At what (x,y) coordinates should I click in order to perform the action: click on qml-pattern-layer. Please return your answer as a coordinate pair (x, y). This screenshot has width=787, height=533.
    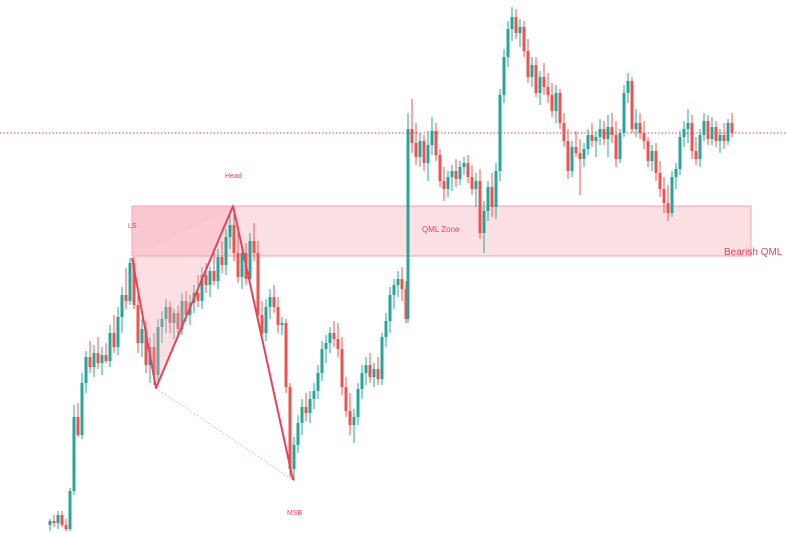
    Looking at the image, I should click on (212, 343).